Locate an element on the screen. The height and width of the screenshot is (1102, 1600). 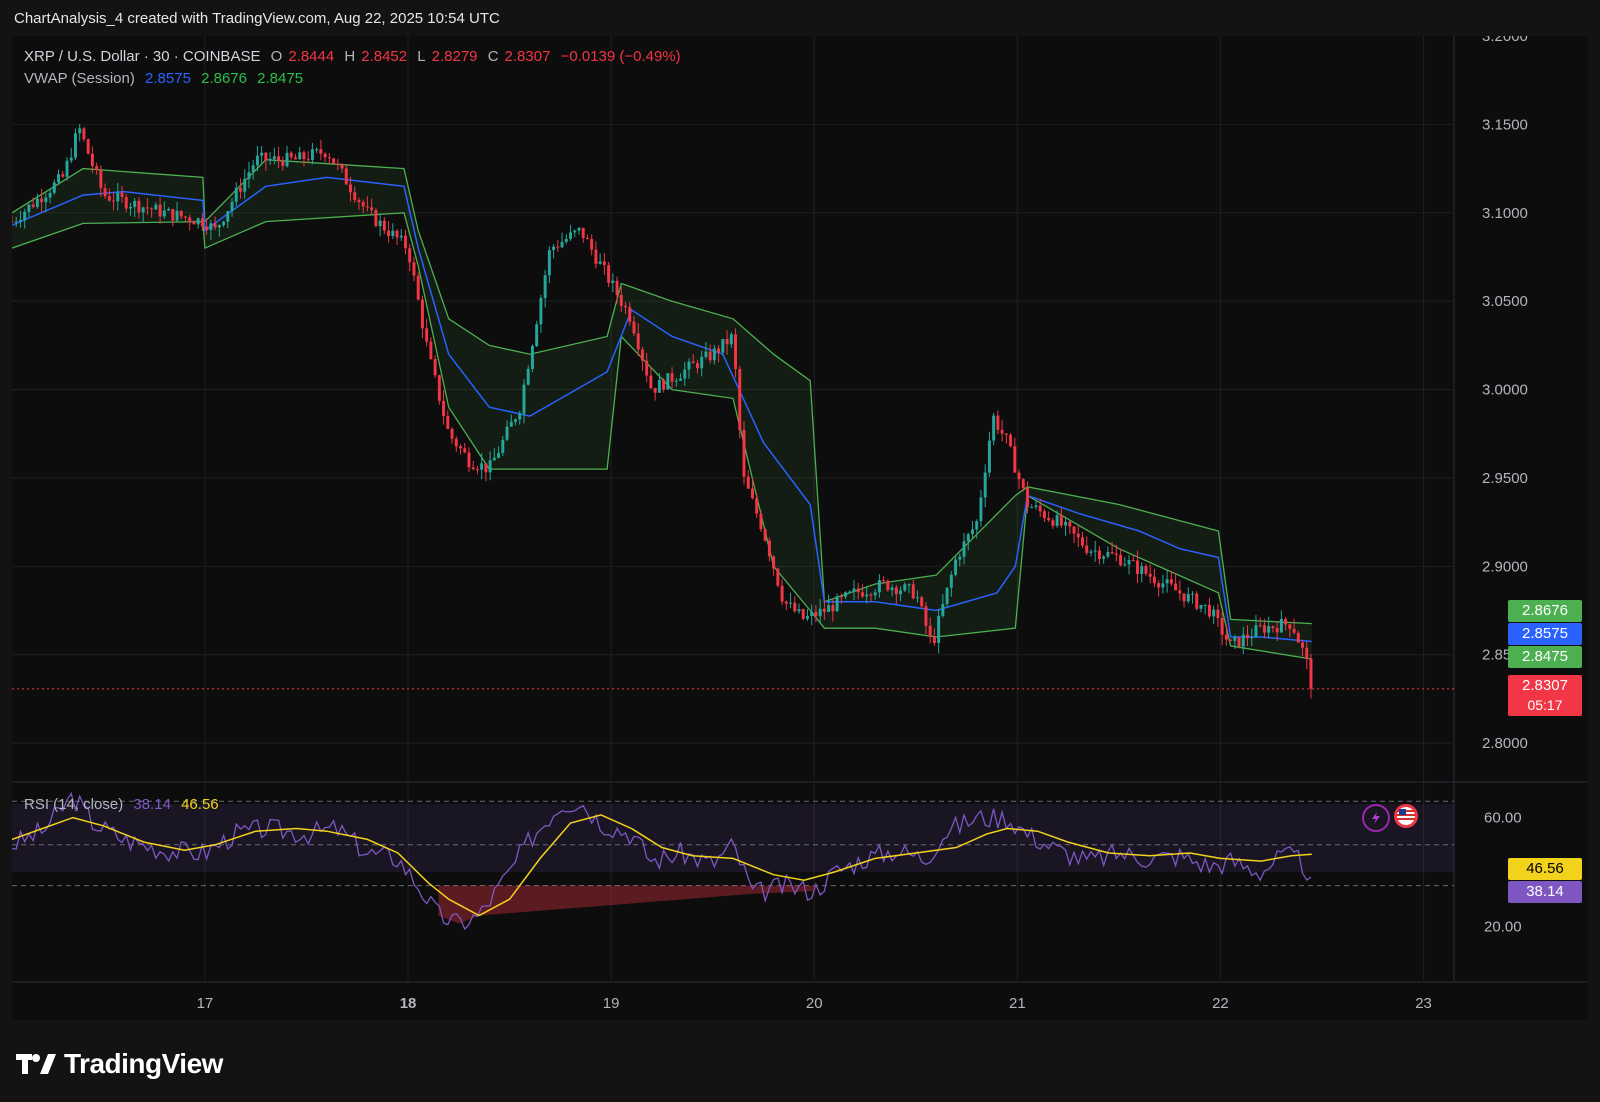
rsi-tick-label: 20.00 is located at coordinates (1503, 926).